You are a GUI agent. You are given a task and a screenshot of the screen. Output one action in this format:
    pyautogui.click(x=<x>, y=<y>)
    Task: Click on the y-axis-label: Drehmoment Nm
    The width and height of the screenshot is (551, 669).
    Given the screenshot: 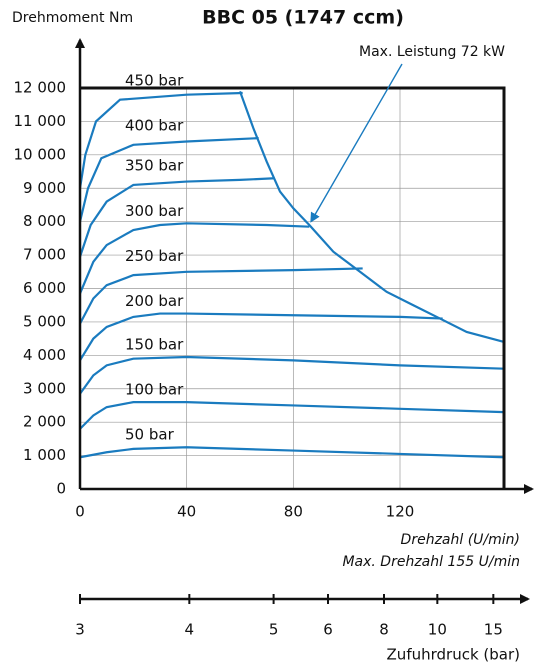 What is the action you would take?
    pyautogui.click(x=72, y=18)
    